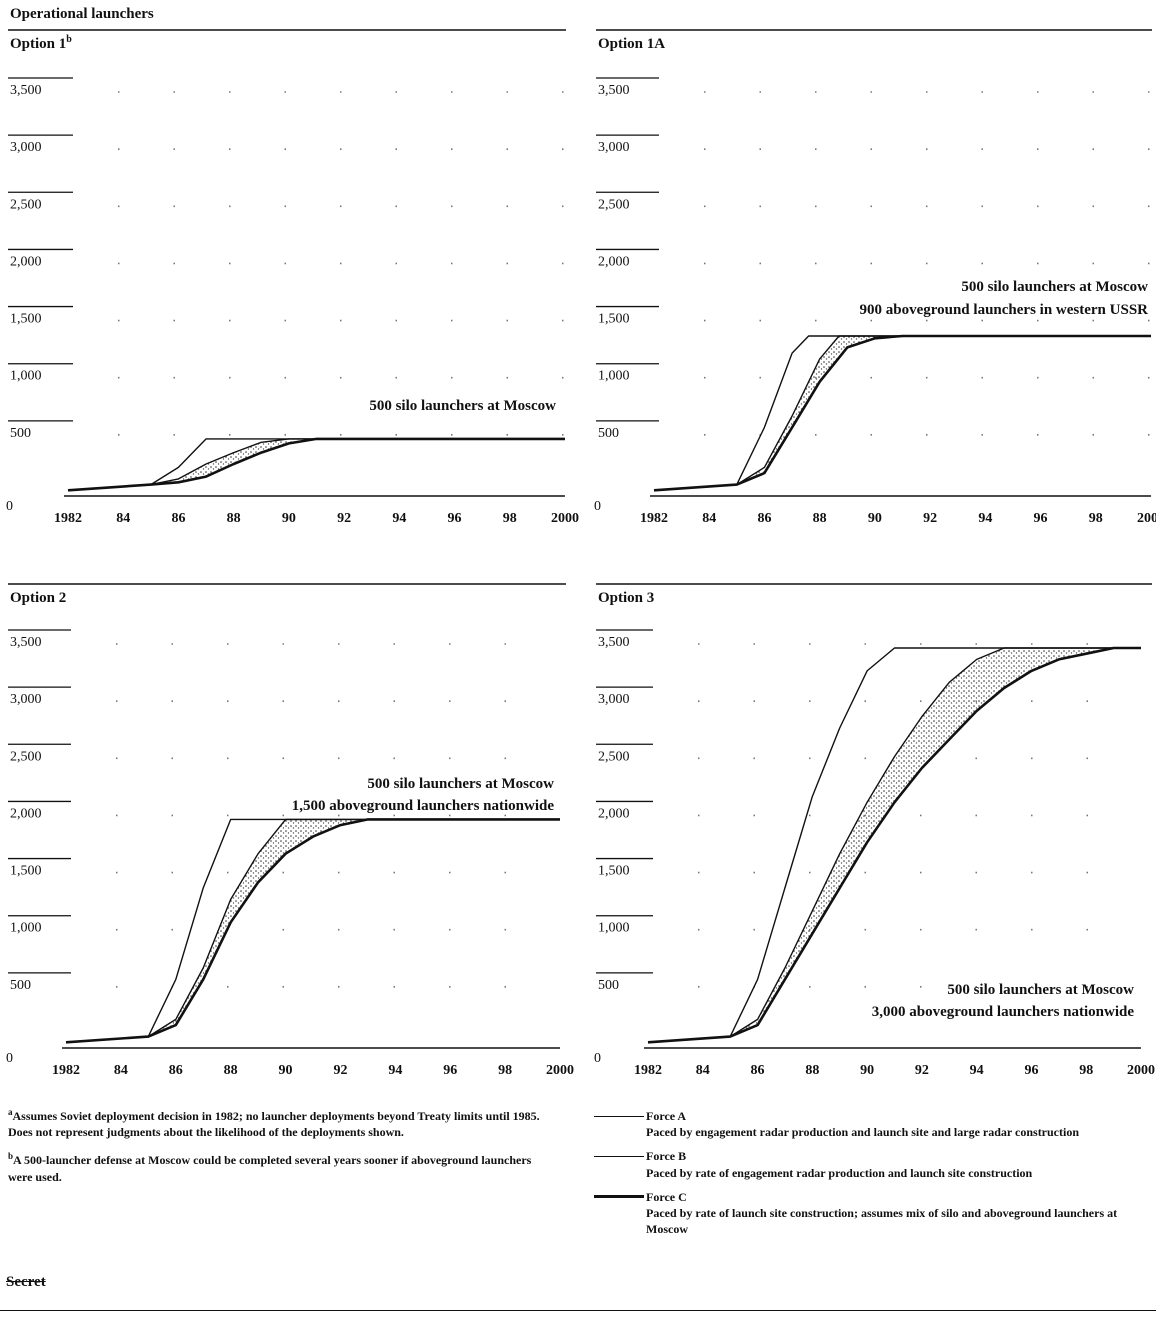  What do you see at coordinates (38, 598) in the screenshot?
I see `option-title: Option 2` at bounding box center [38, 598].